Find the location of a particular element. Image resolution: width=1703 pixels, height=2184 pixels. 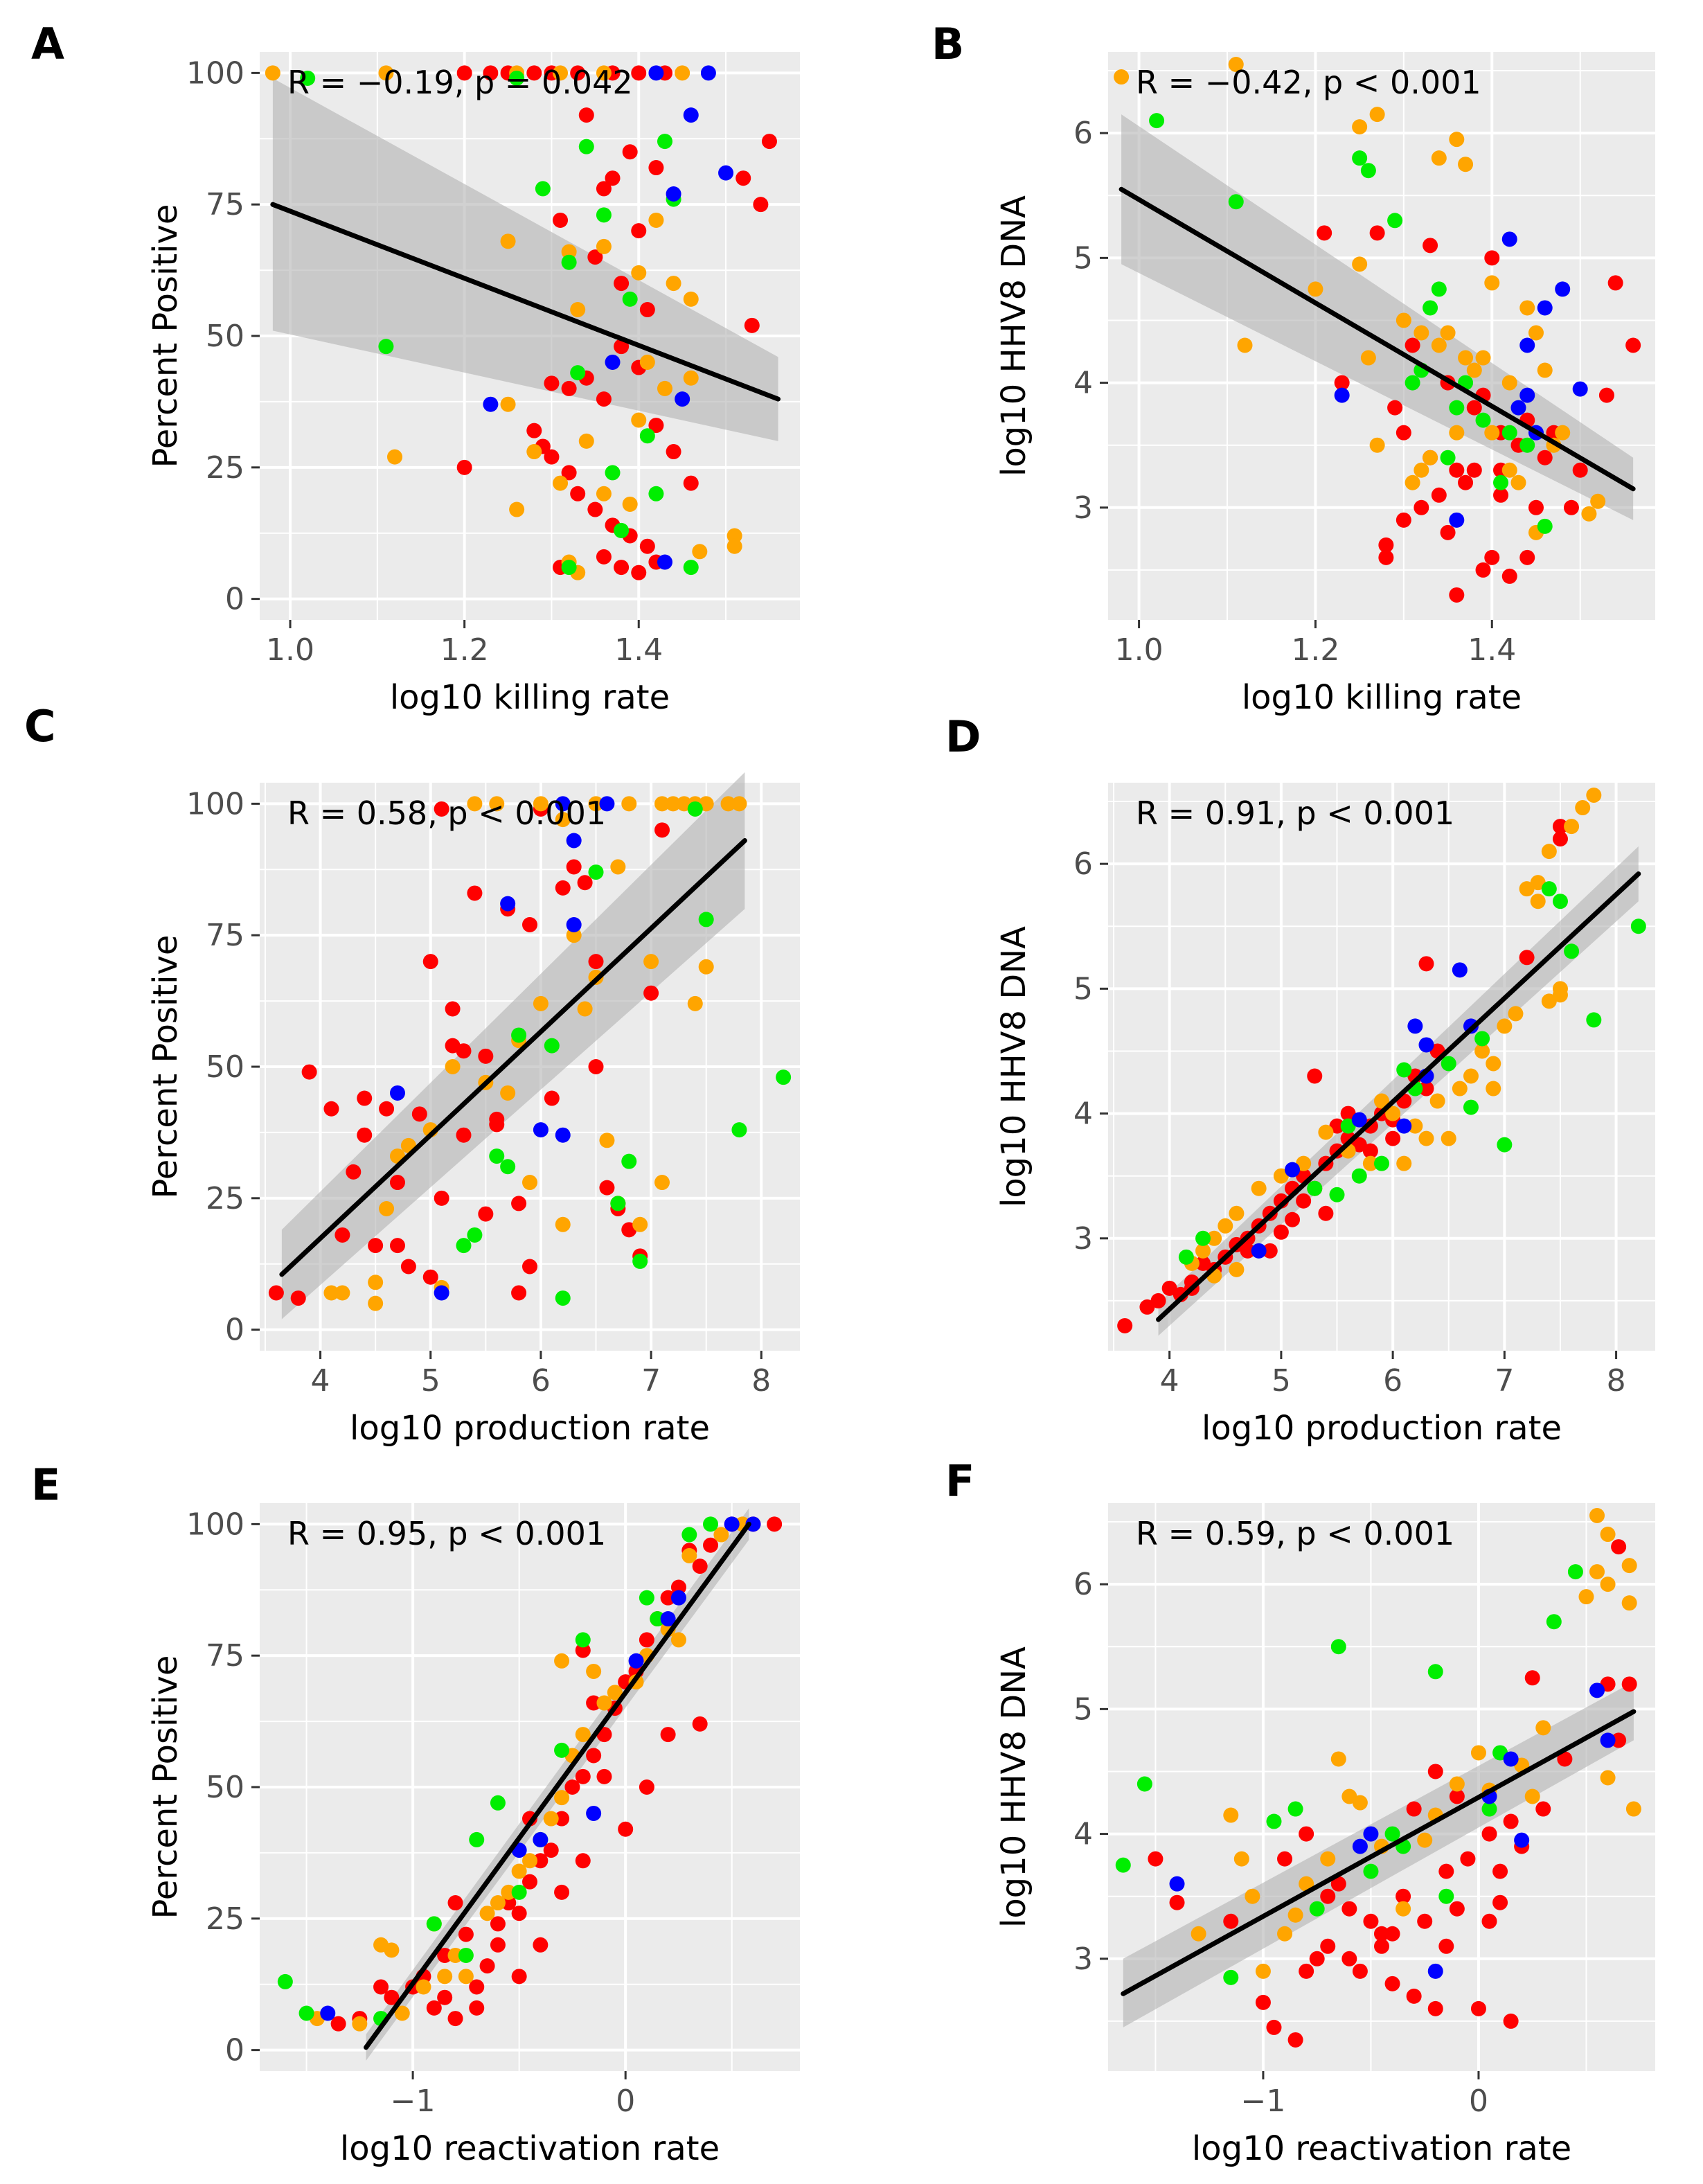

correlation-r: R = −0.42, is located at coordinates (1229, 82).